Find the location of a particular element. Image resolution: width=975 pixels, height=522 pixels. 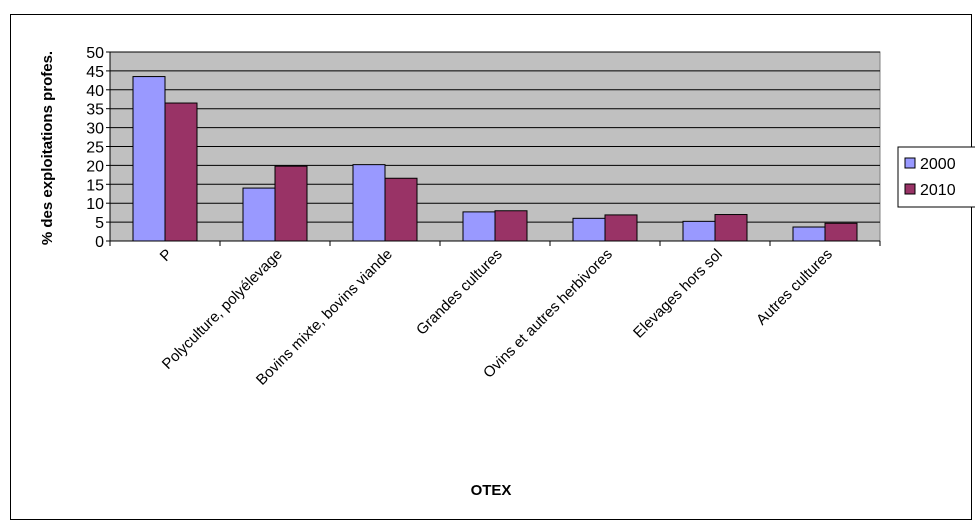

x-tick-label: Ovins et autres herbivores is located at coordinates (548, 314).